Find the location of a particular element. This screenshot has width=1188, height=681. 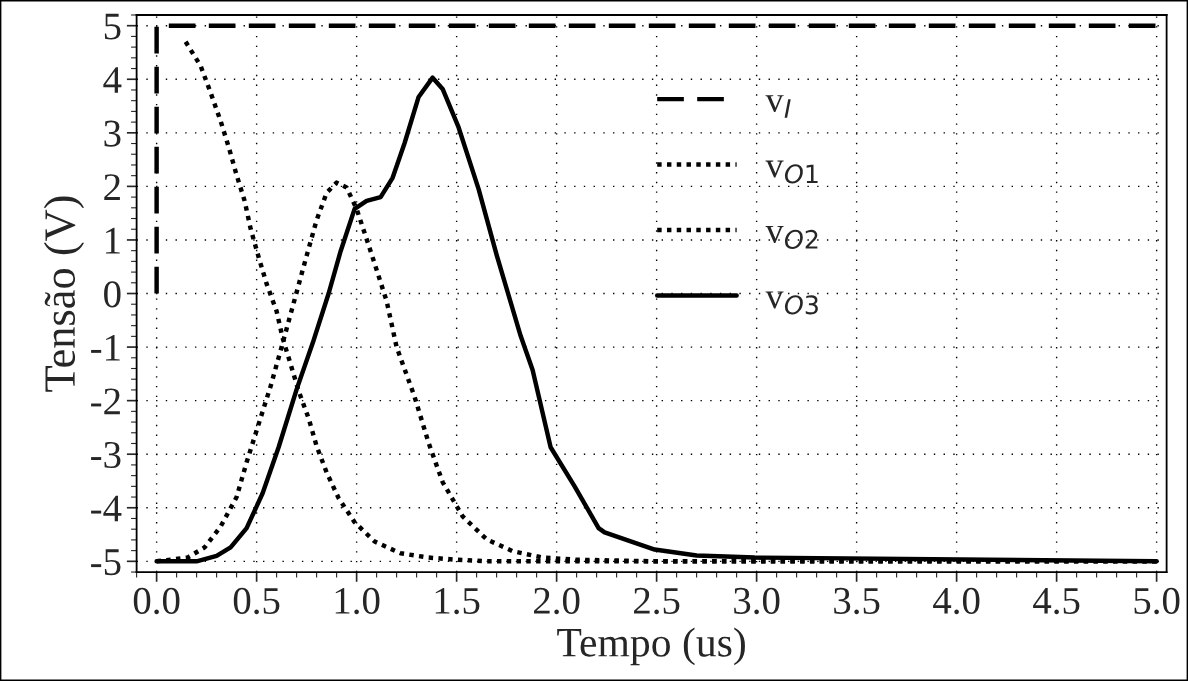

x-tick-label: 0.0 is located at coordinates (156, 601).